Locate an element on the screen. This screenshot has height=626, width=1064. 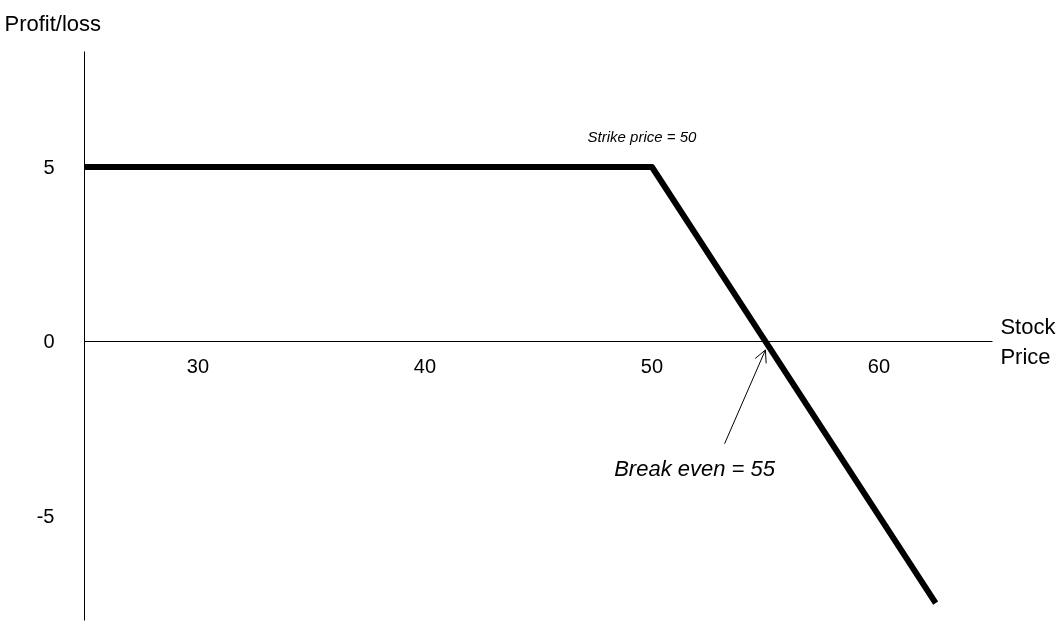
x-tick-label: 50 is located at coordinates (652, 366).